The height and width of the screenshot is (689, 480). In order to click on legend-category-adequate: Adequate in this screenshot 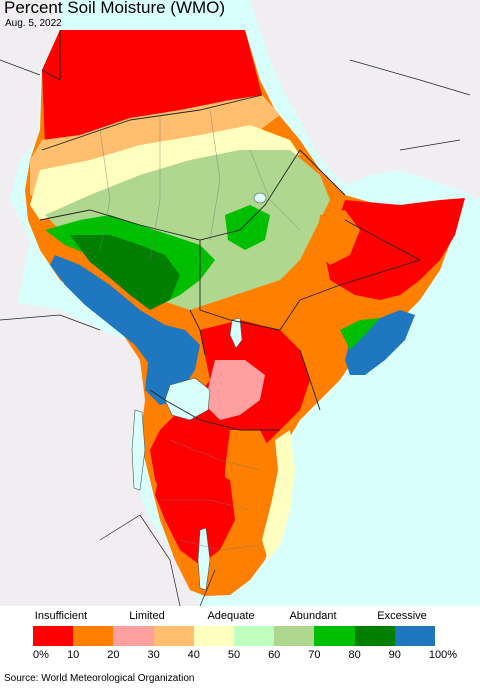, I will do `click(231, 616)`.